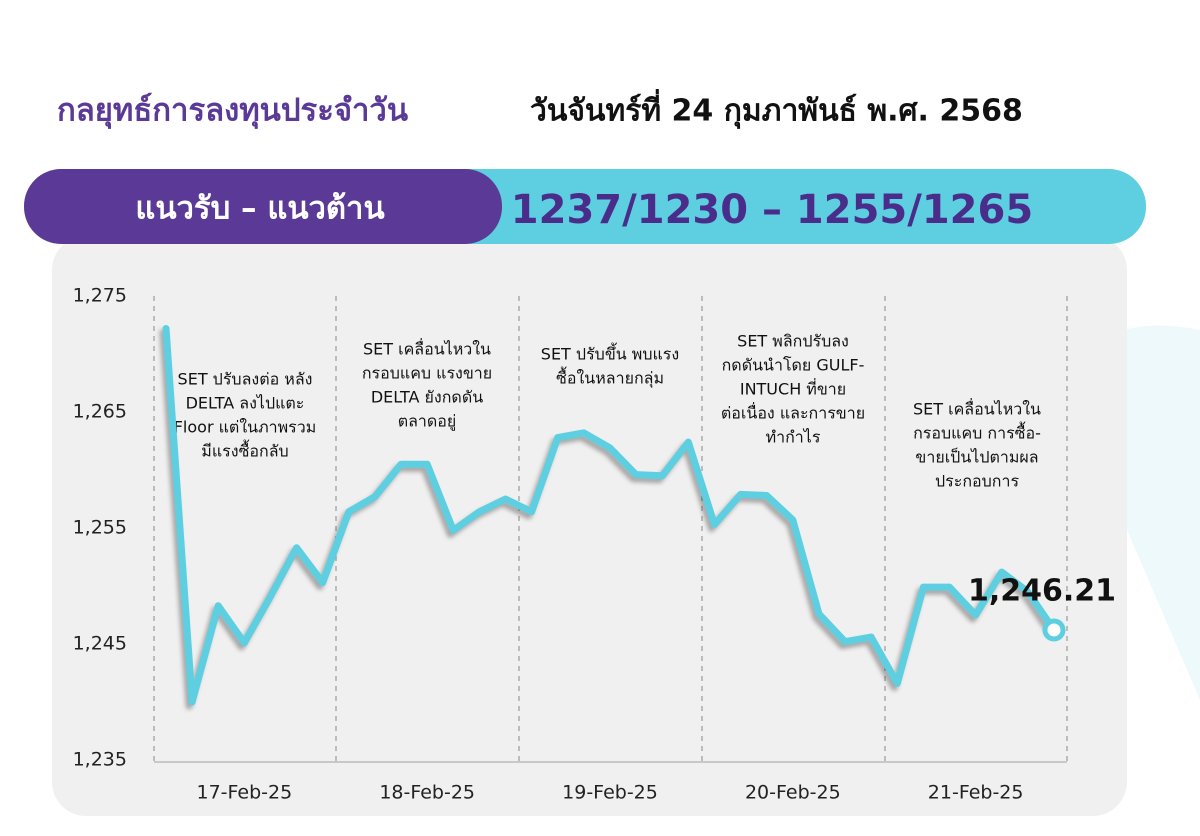 The width and height of the screenshot is (1200, 836). I want to click on banner-label-pill, so click(263, 206).